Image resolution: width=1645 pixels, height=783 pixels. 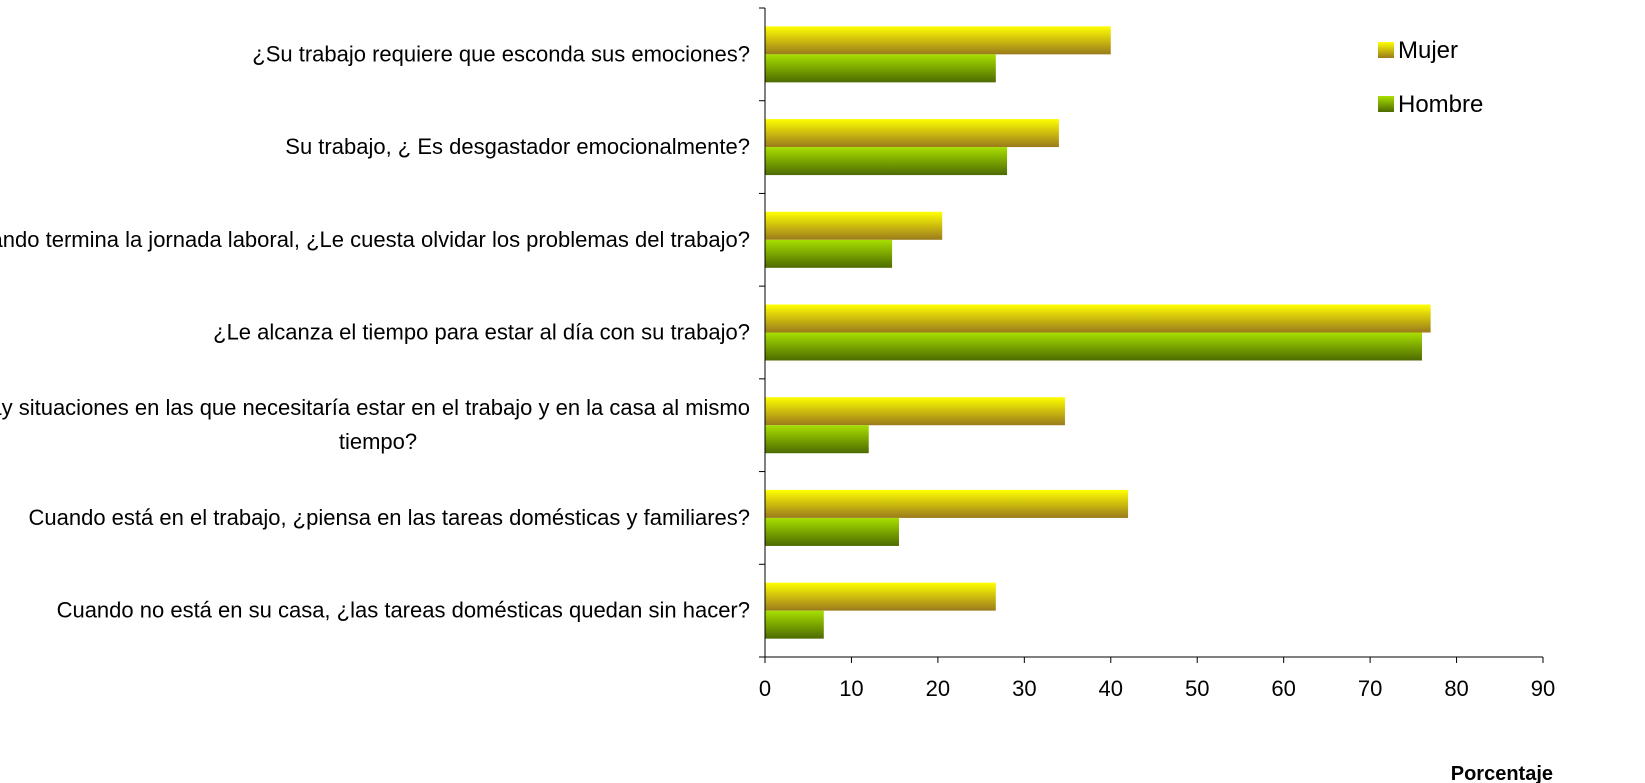 I want to click on x-tick-labels: 0 10 20 30 40 50 60 70 80 90, so click(x=1157, y=679).